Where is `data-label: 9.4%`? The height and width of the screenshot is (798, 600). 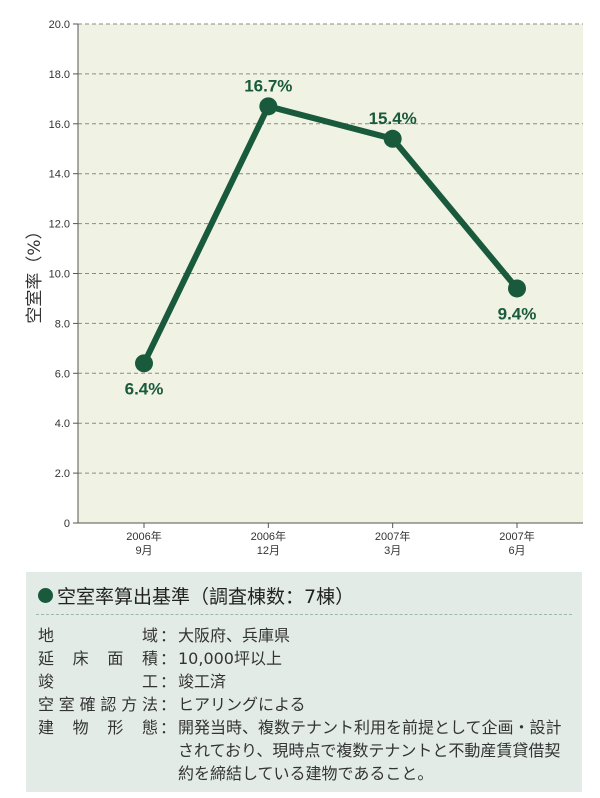
data-label: 9.4% is located at coordinates (517, 313).